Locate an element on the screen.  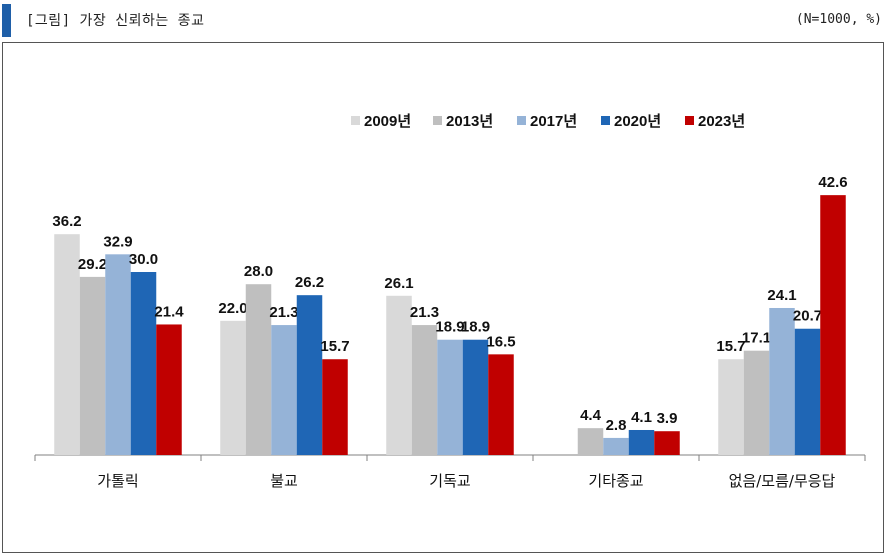
data-label: 36.2 is located at coordinates (66, 221).